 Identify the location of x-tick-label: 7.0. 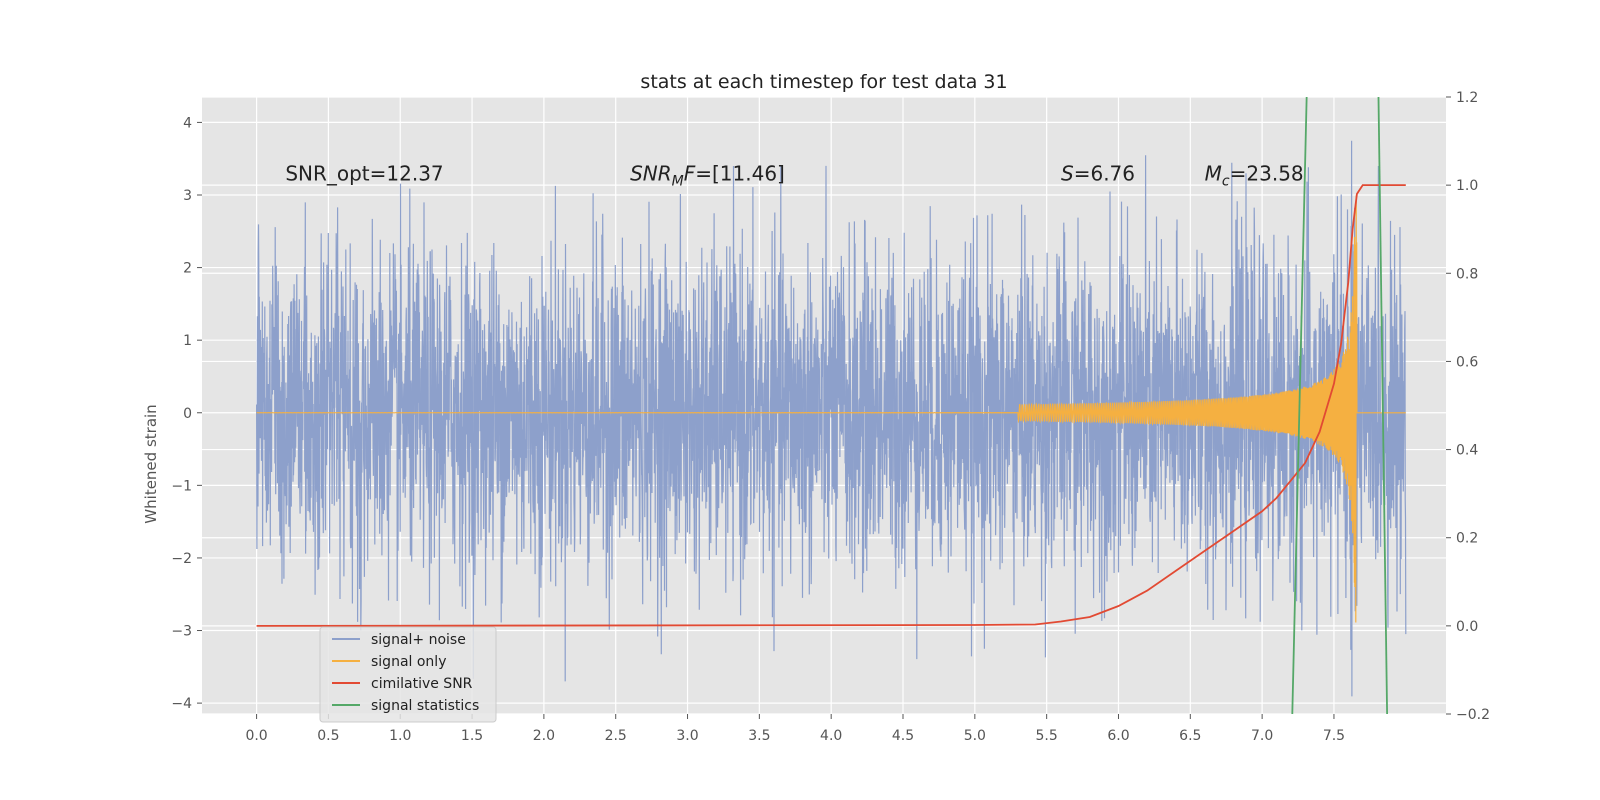
(1262, 736).